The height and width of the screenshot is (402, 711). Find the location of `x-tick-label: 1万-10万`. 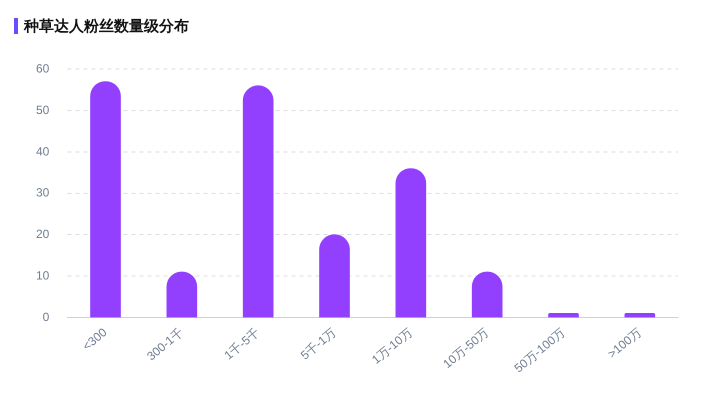

x-tick-label: 1万-10万 is located at coordinates (392, 346).